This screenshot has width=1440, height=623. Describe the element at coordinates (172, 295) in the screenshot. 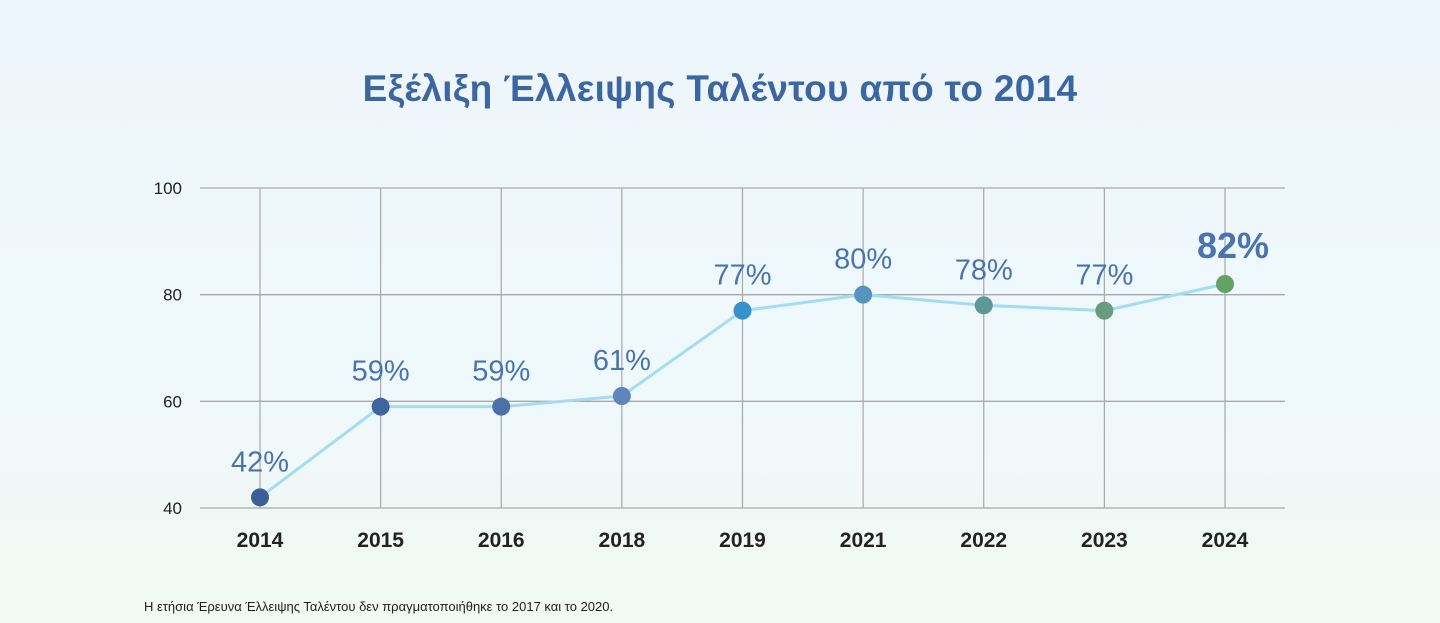

I see `y-tick-label: 80` at that location.